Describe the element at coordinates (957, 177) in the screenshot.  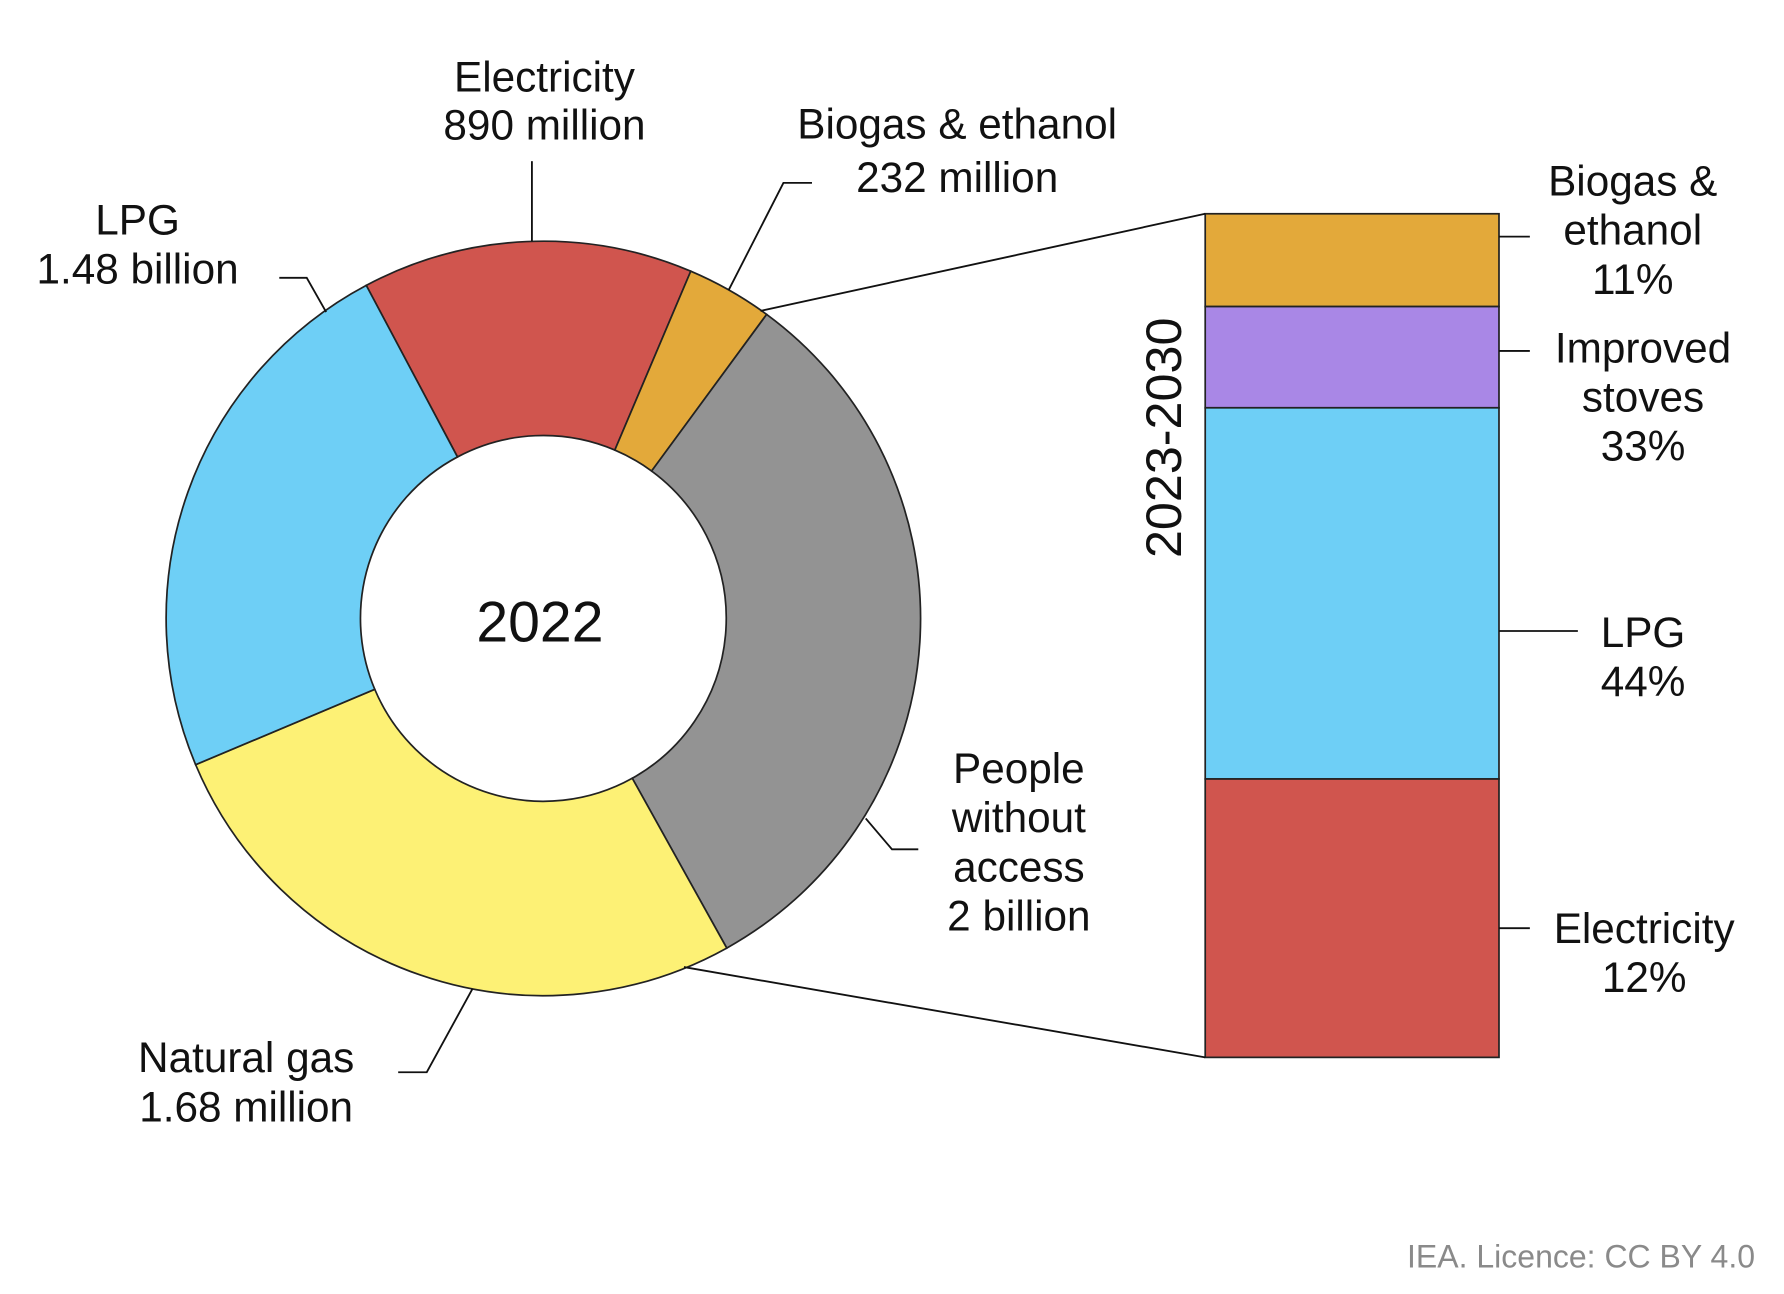
I see `label-value: 232 million` at that location.